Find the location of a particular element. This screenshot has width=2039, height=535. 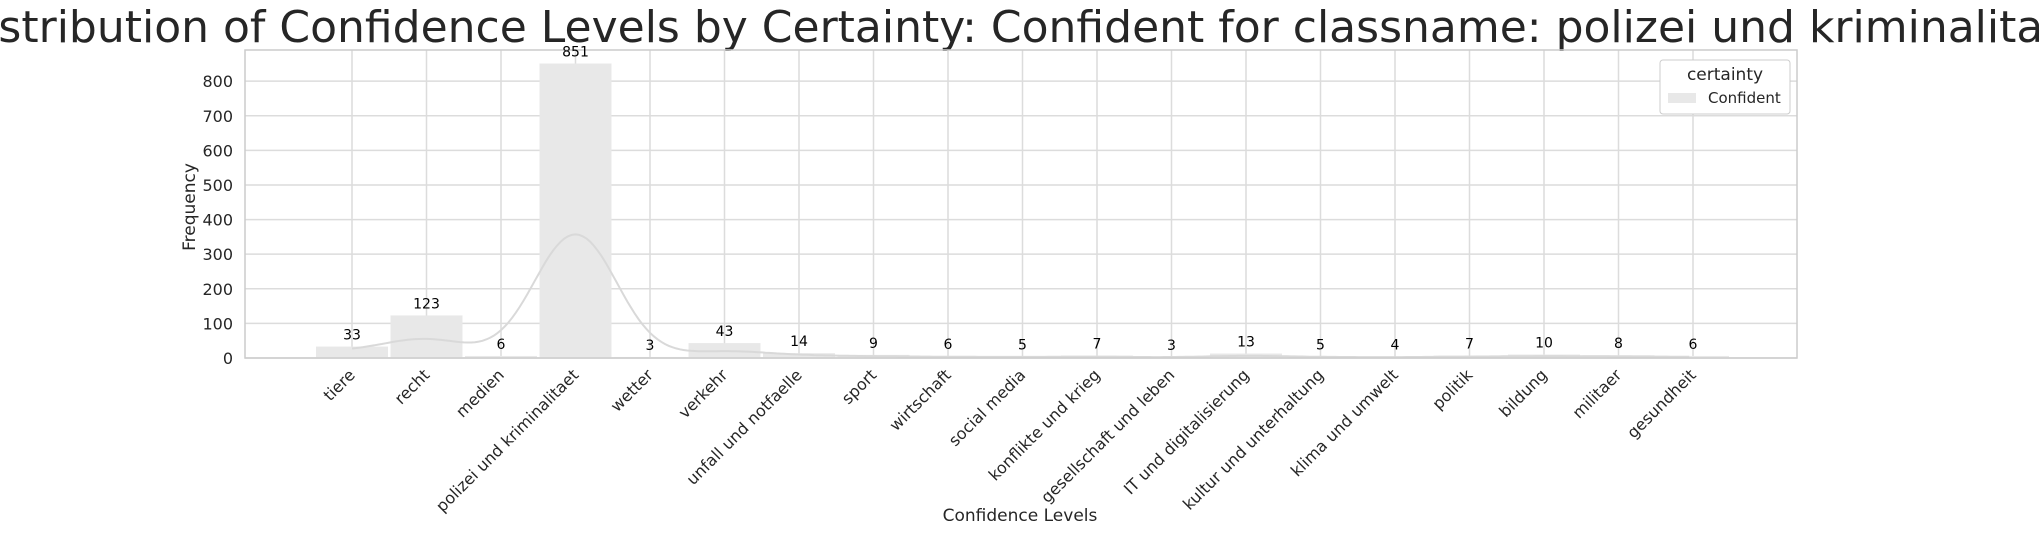

x-tick-label: tiere is located at coordinates (338, 384).